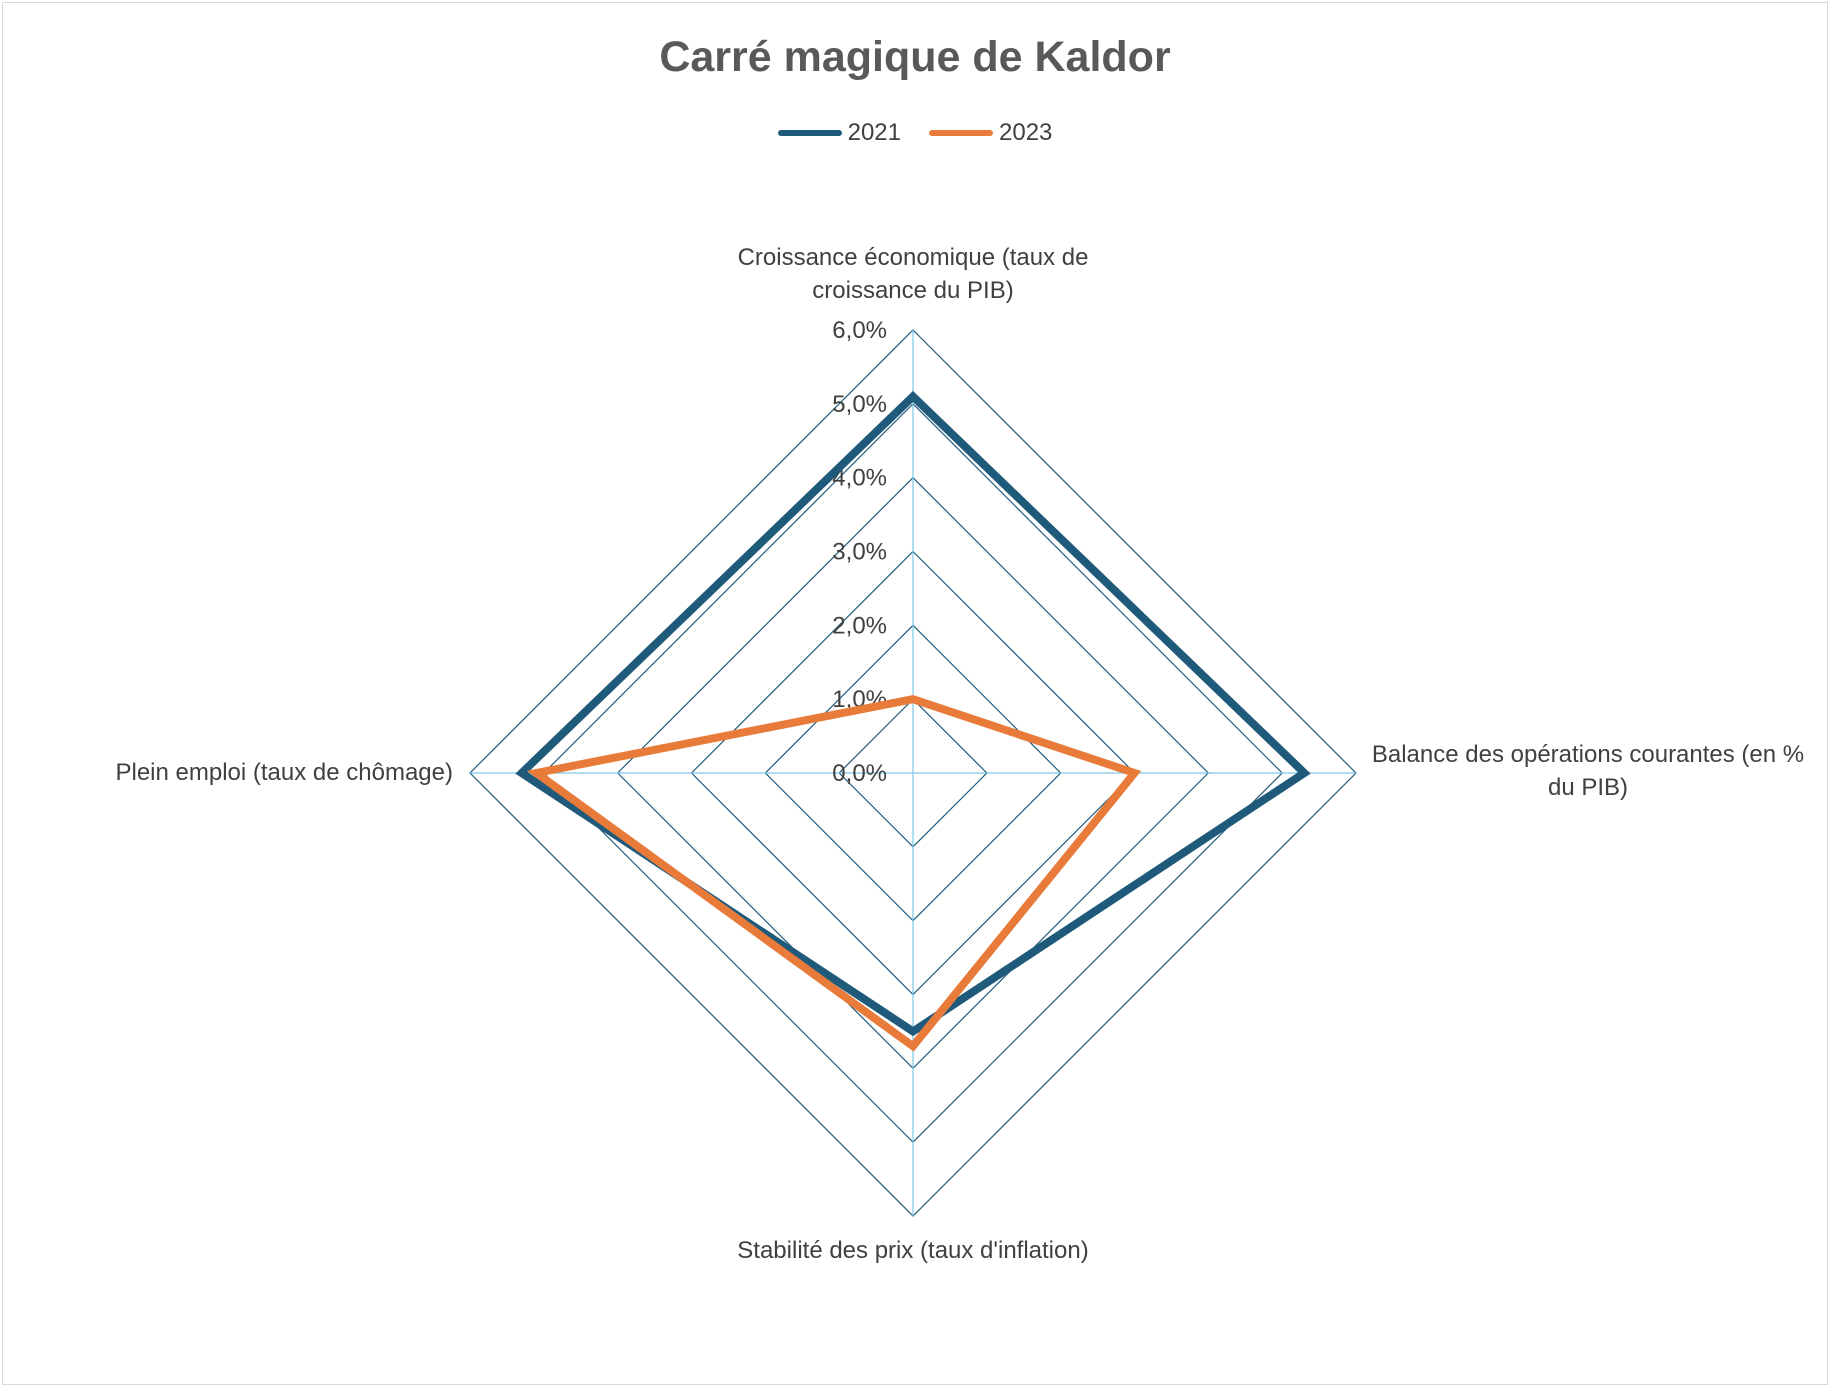  What do you see at coordinates (915, 57) in the screenshot?
I see `chart-title: Carré magique de Kaldor` at bounding box center [915, 57].